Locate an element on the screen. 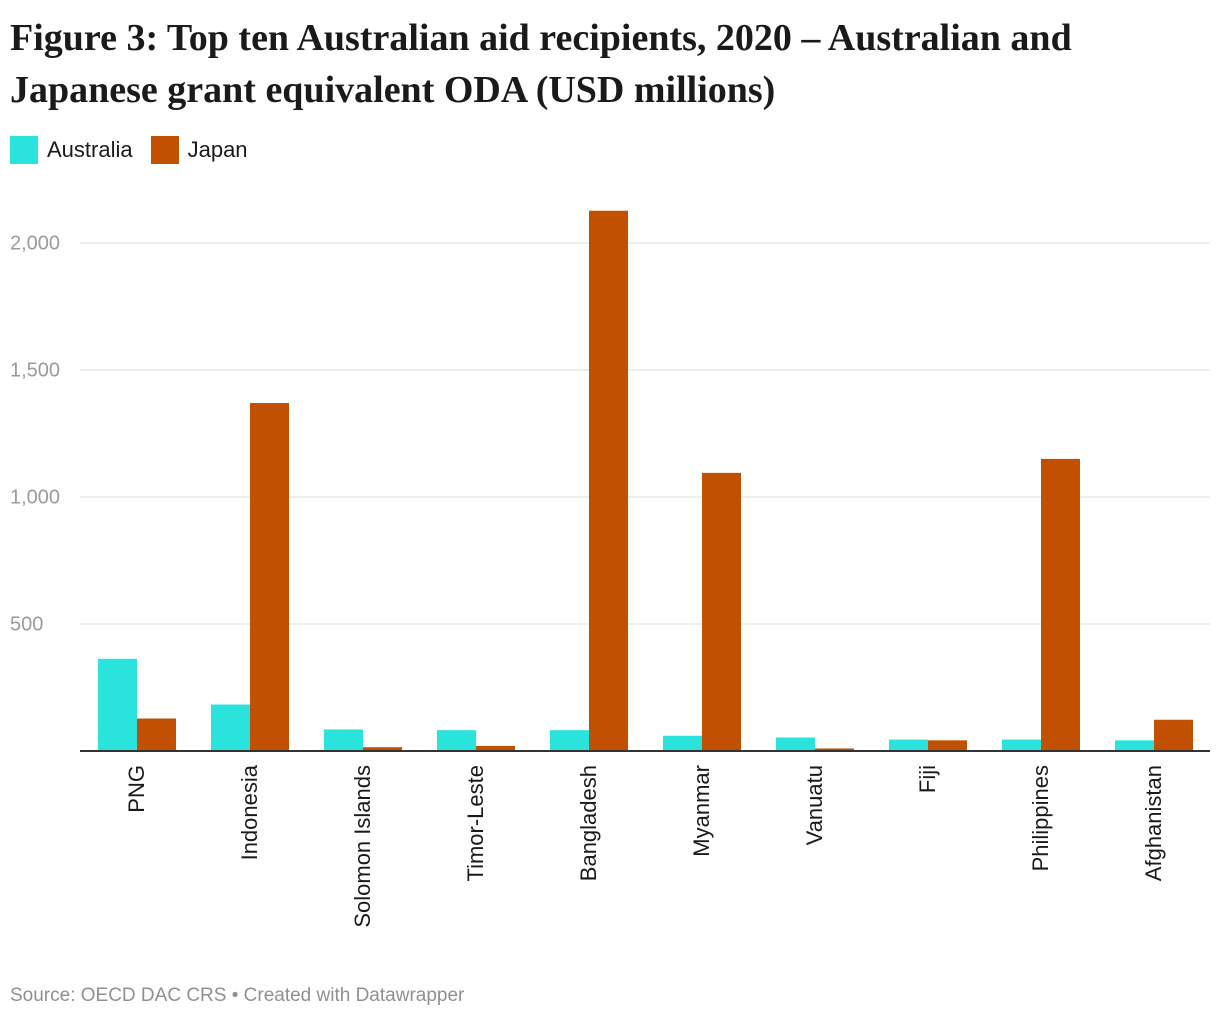 The image size is (1220, 1020). x-tick-label: Solomon Islands is located at coordinates (362, 846).